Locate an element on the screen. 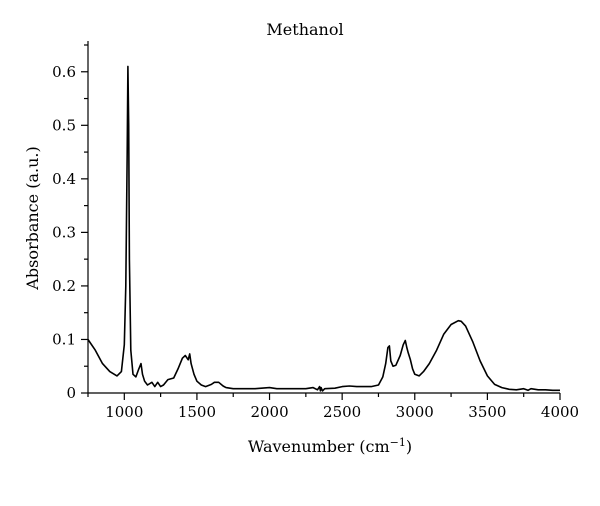  x-axis-label-main: Wavenumber (cm is located at coordinates (319, 446).